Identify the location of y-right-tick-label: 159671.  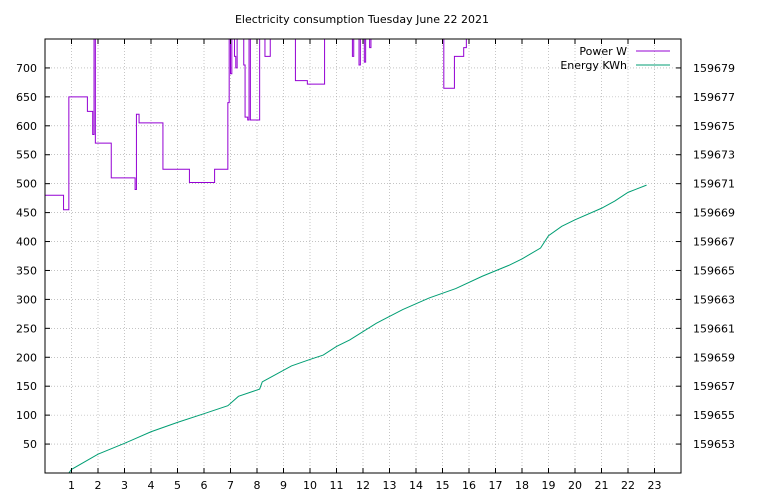
(714, 184).